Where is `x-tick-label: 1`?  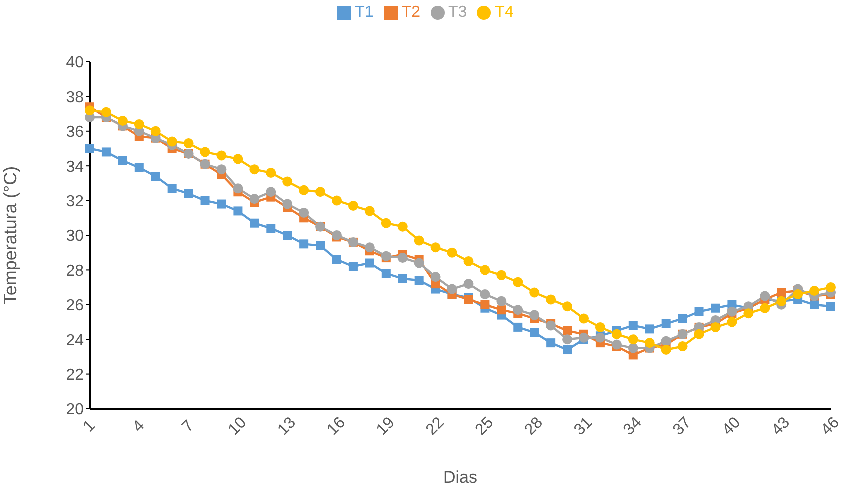
x-tick-label: 1 is located at coordinates (89, 426).